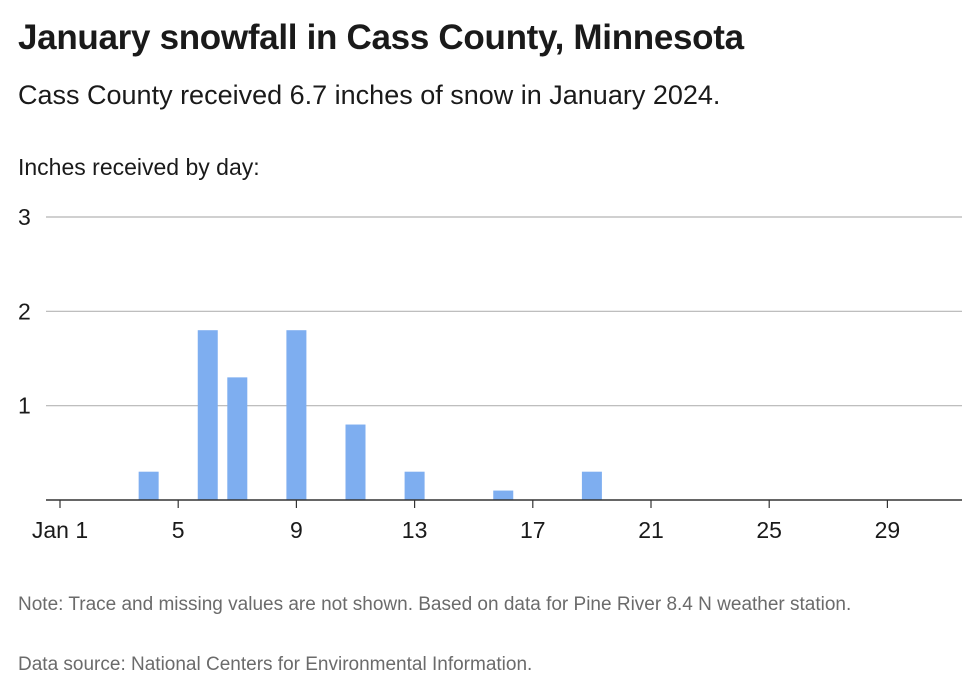 The width and height of the screenshot is (980, 699). What do you see at coordinates (415, 530) in the screenshot?
I see `x-tick-label: 13` at bounding box center [415, 530].